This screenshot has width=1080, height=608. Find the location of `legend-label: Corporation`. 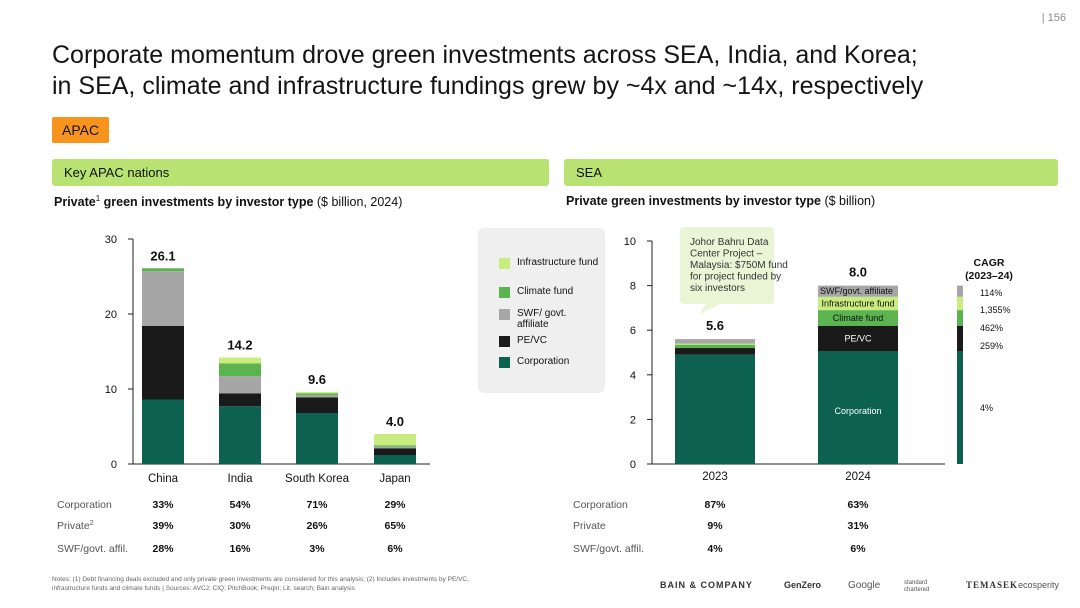

legend-label: Corporation is located at coordinates (543, 361).